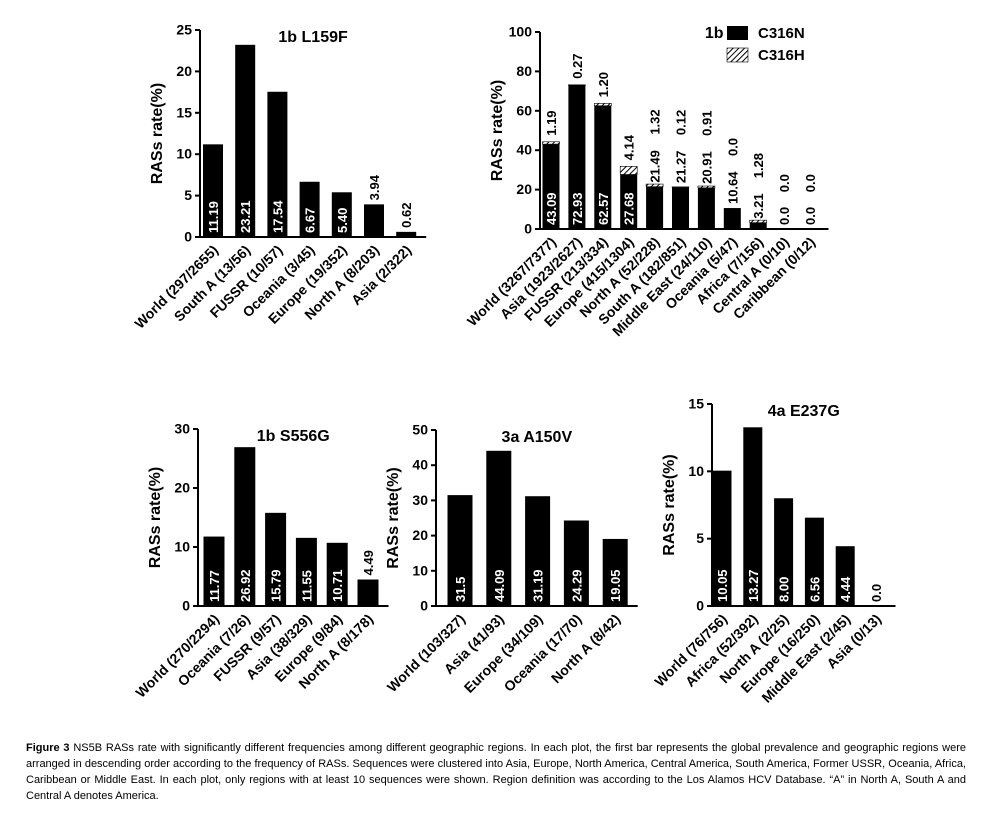  Describe the element at coordinates (781, 55) in the screenshot. I see `chart-c316-legend-label-c316h: C316H` at that location.